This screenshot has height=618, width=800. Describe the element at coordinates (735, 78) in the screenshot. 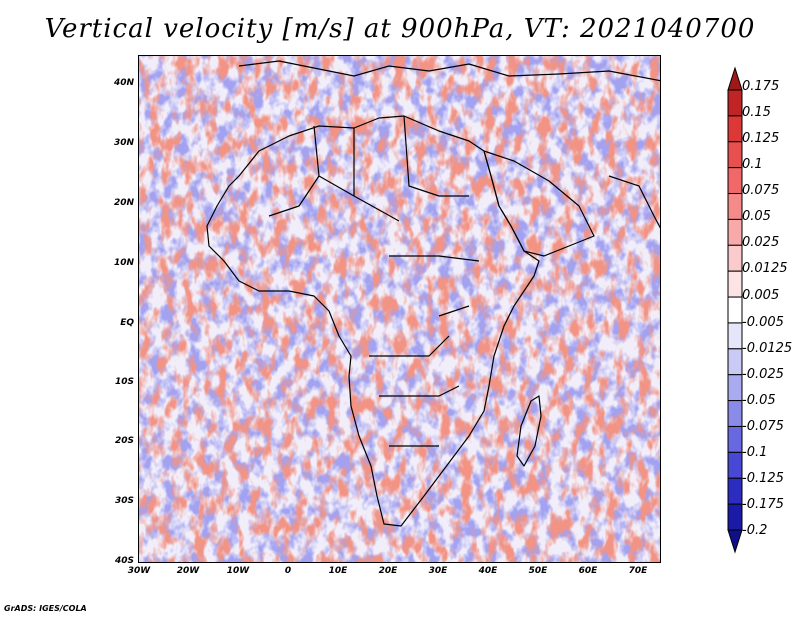

I see `colorbar-max-triangle` at that location.